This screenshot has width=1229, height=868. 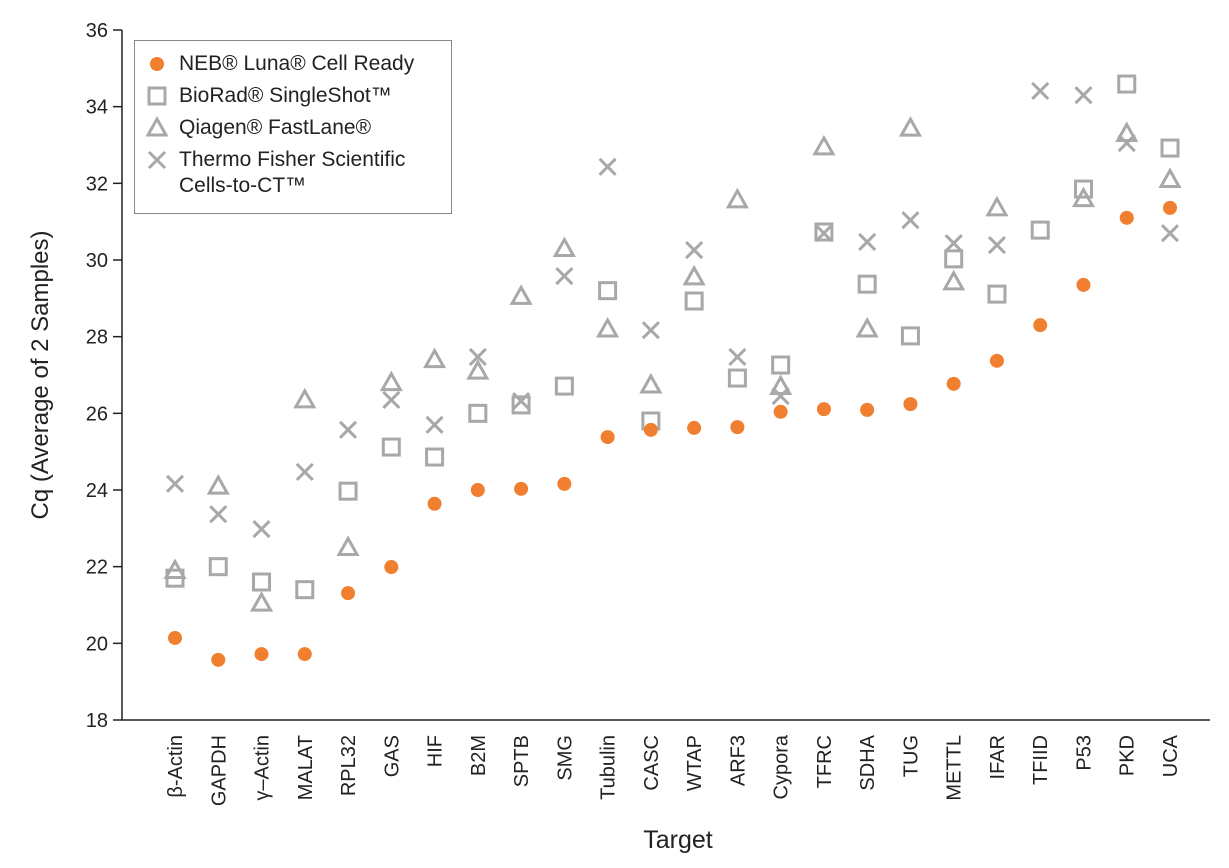 What do you see at coordinates (955, 768) in the screenshot?
I see `x-tick-label: METTL` at bounding box center [955, 768].